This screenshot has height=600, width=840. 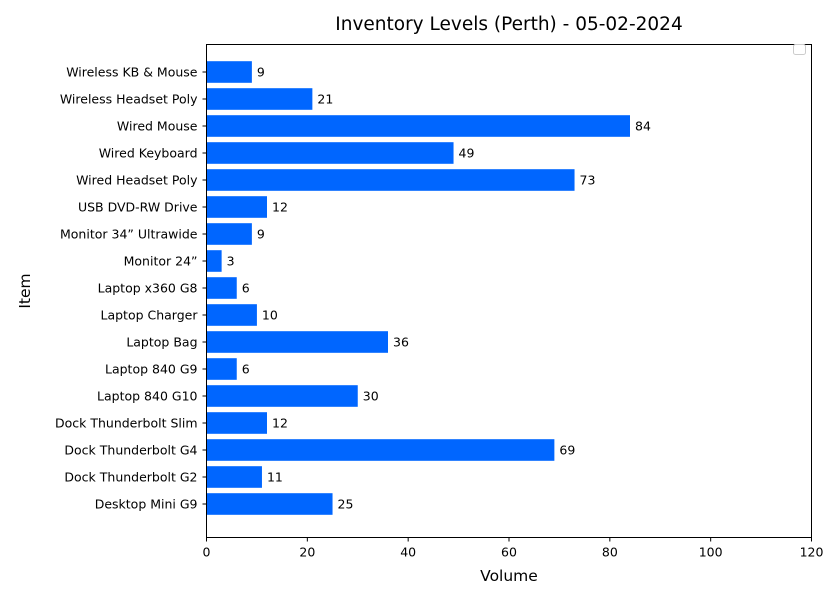 What do you see at coordinates (799, 49) in the screenshot?
I see `empty-legend-box` at bounding box center [799, 49].